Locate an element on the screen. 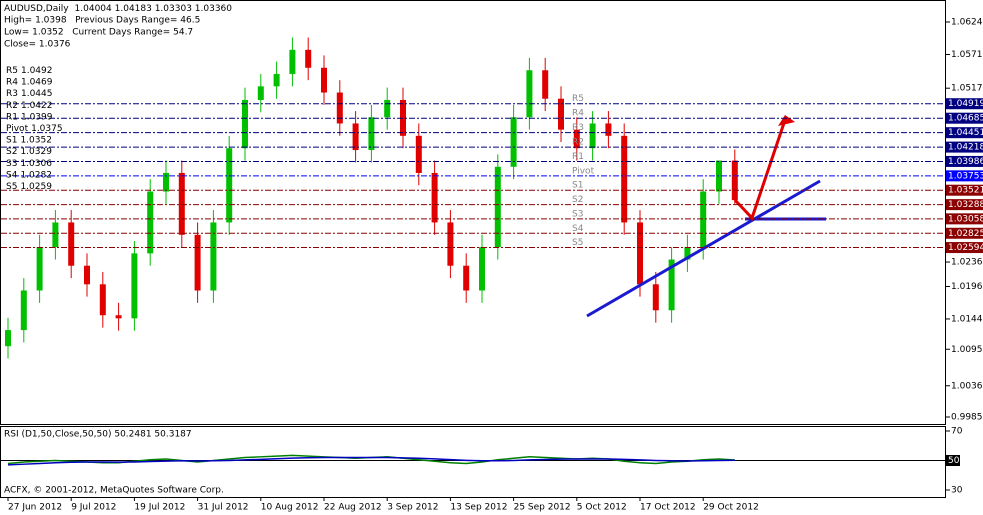 This screenshot has width=983, height=515. arrow-head is located at coordinates (786, 120).